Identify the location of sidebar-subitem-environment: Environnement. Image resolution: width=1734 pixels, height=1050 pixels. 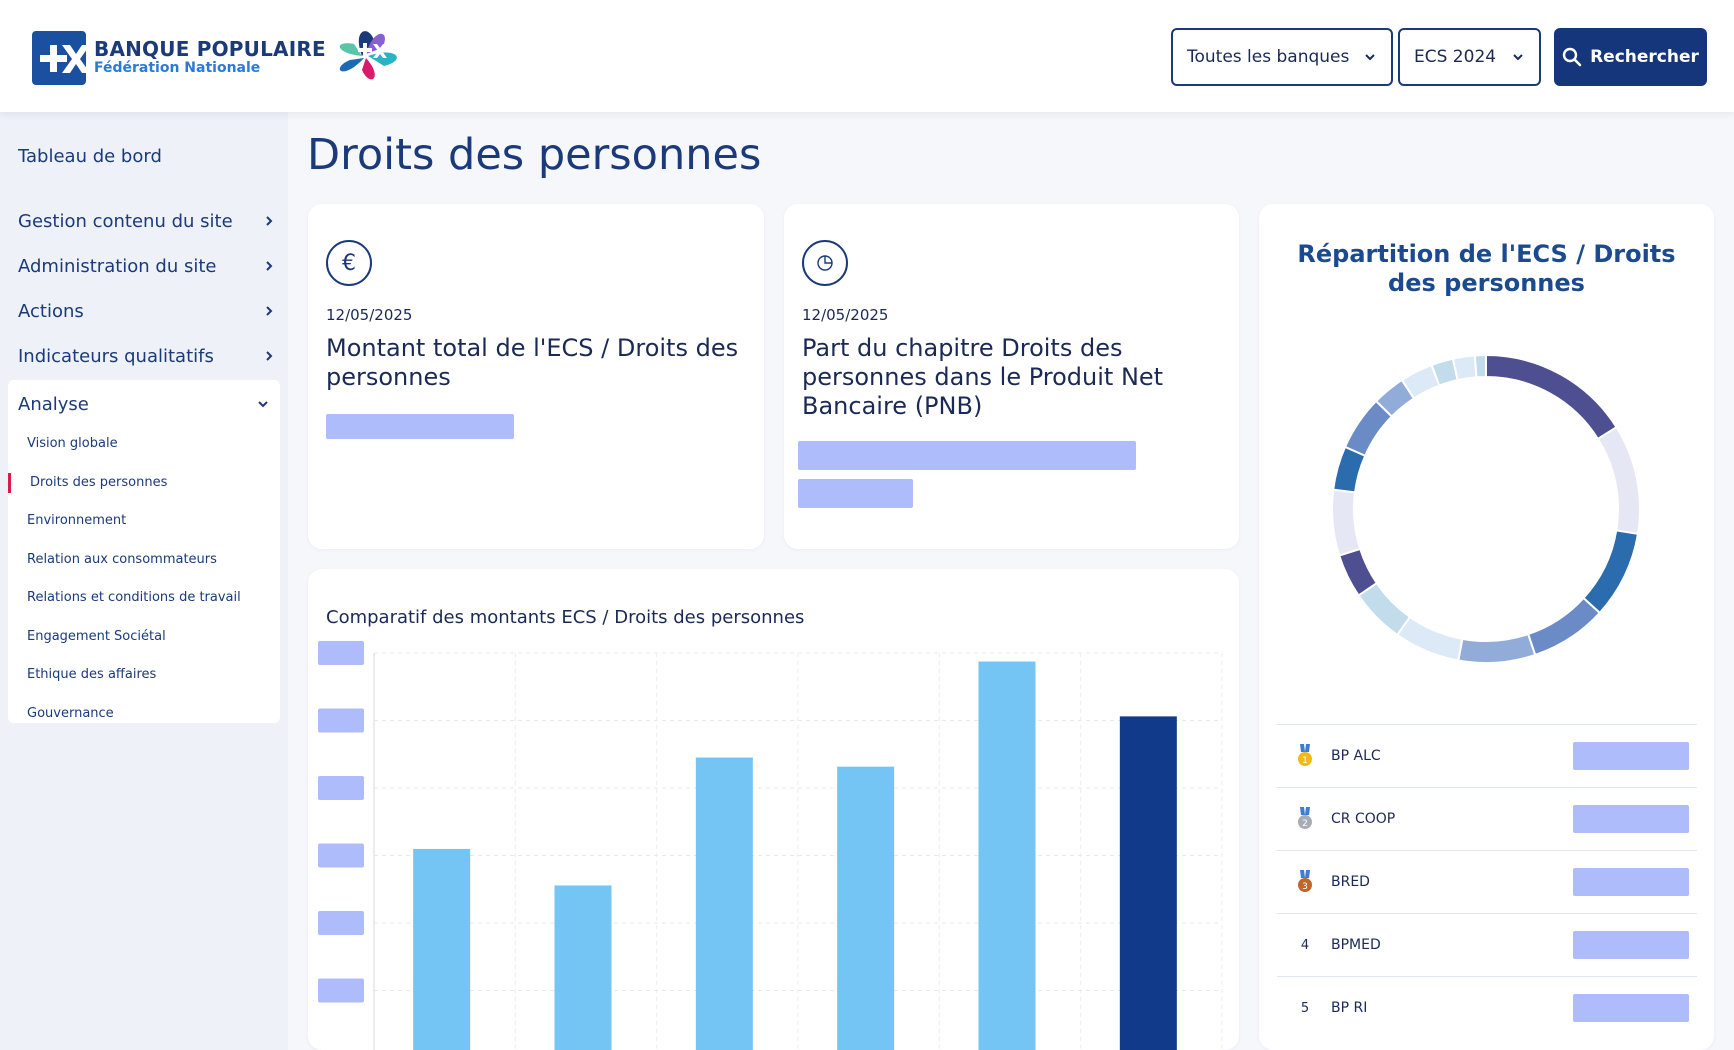
(77, 520).